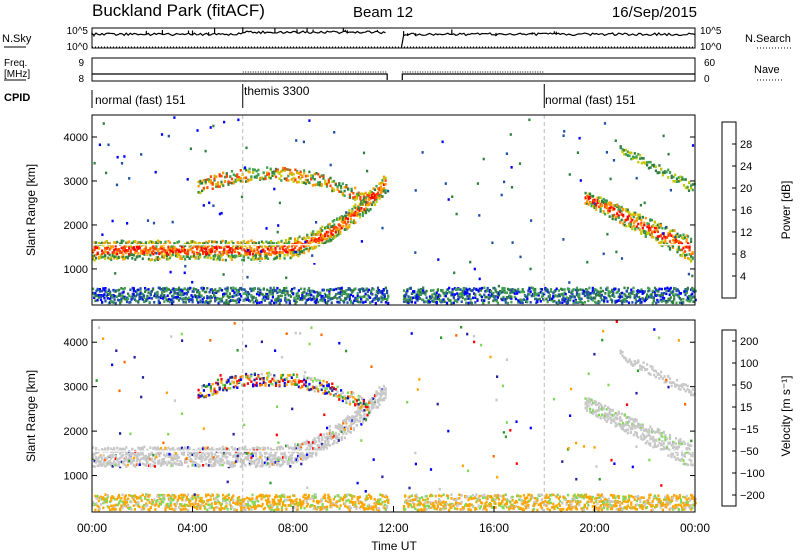  I want to click on power-cell-2067, so click(215, 256).